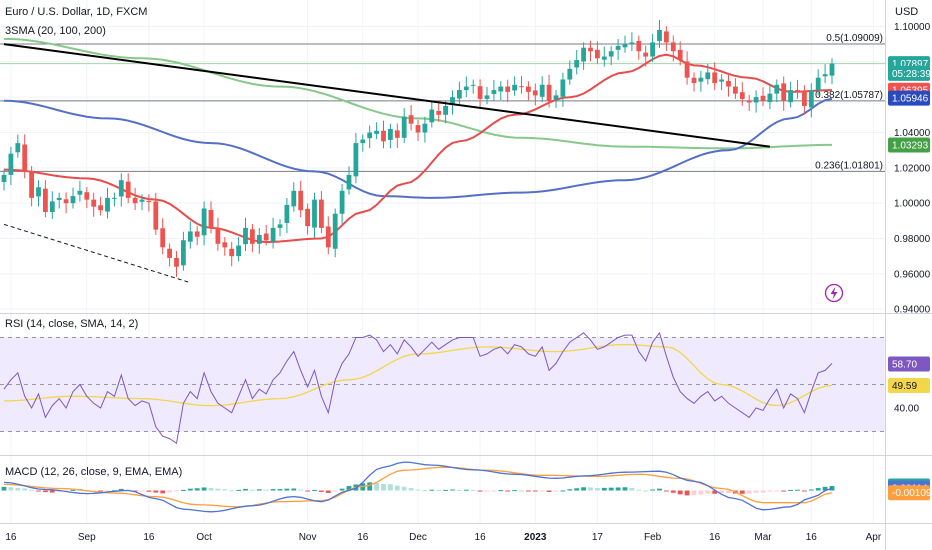 The height and width of the screenshot is (550, 932). I want to click on symbol-title: Euro / U.S. Dollar, 1D, FXCM, so click(76, 12).